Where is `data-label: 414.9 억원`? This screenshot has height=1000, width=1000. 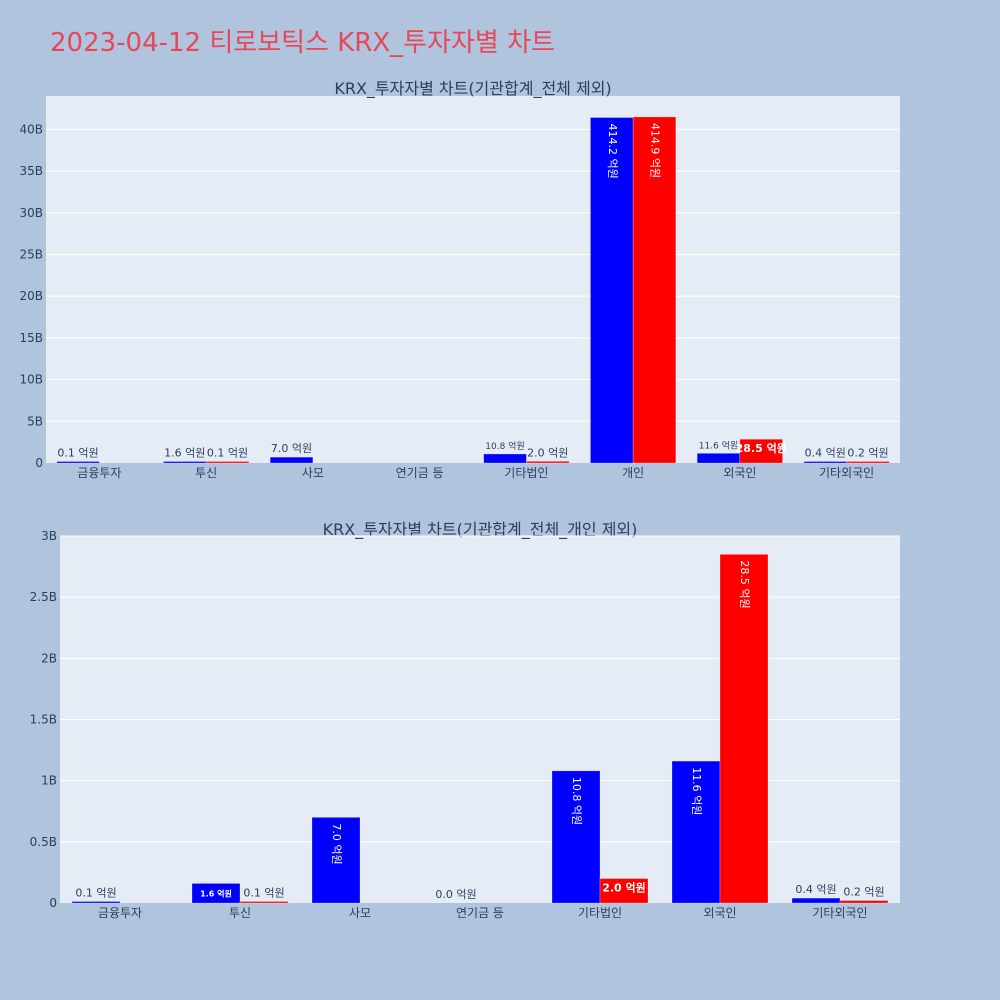
data-label: 414.9 억원 is located at coordinates (654, 150).